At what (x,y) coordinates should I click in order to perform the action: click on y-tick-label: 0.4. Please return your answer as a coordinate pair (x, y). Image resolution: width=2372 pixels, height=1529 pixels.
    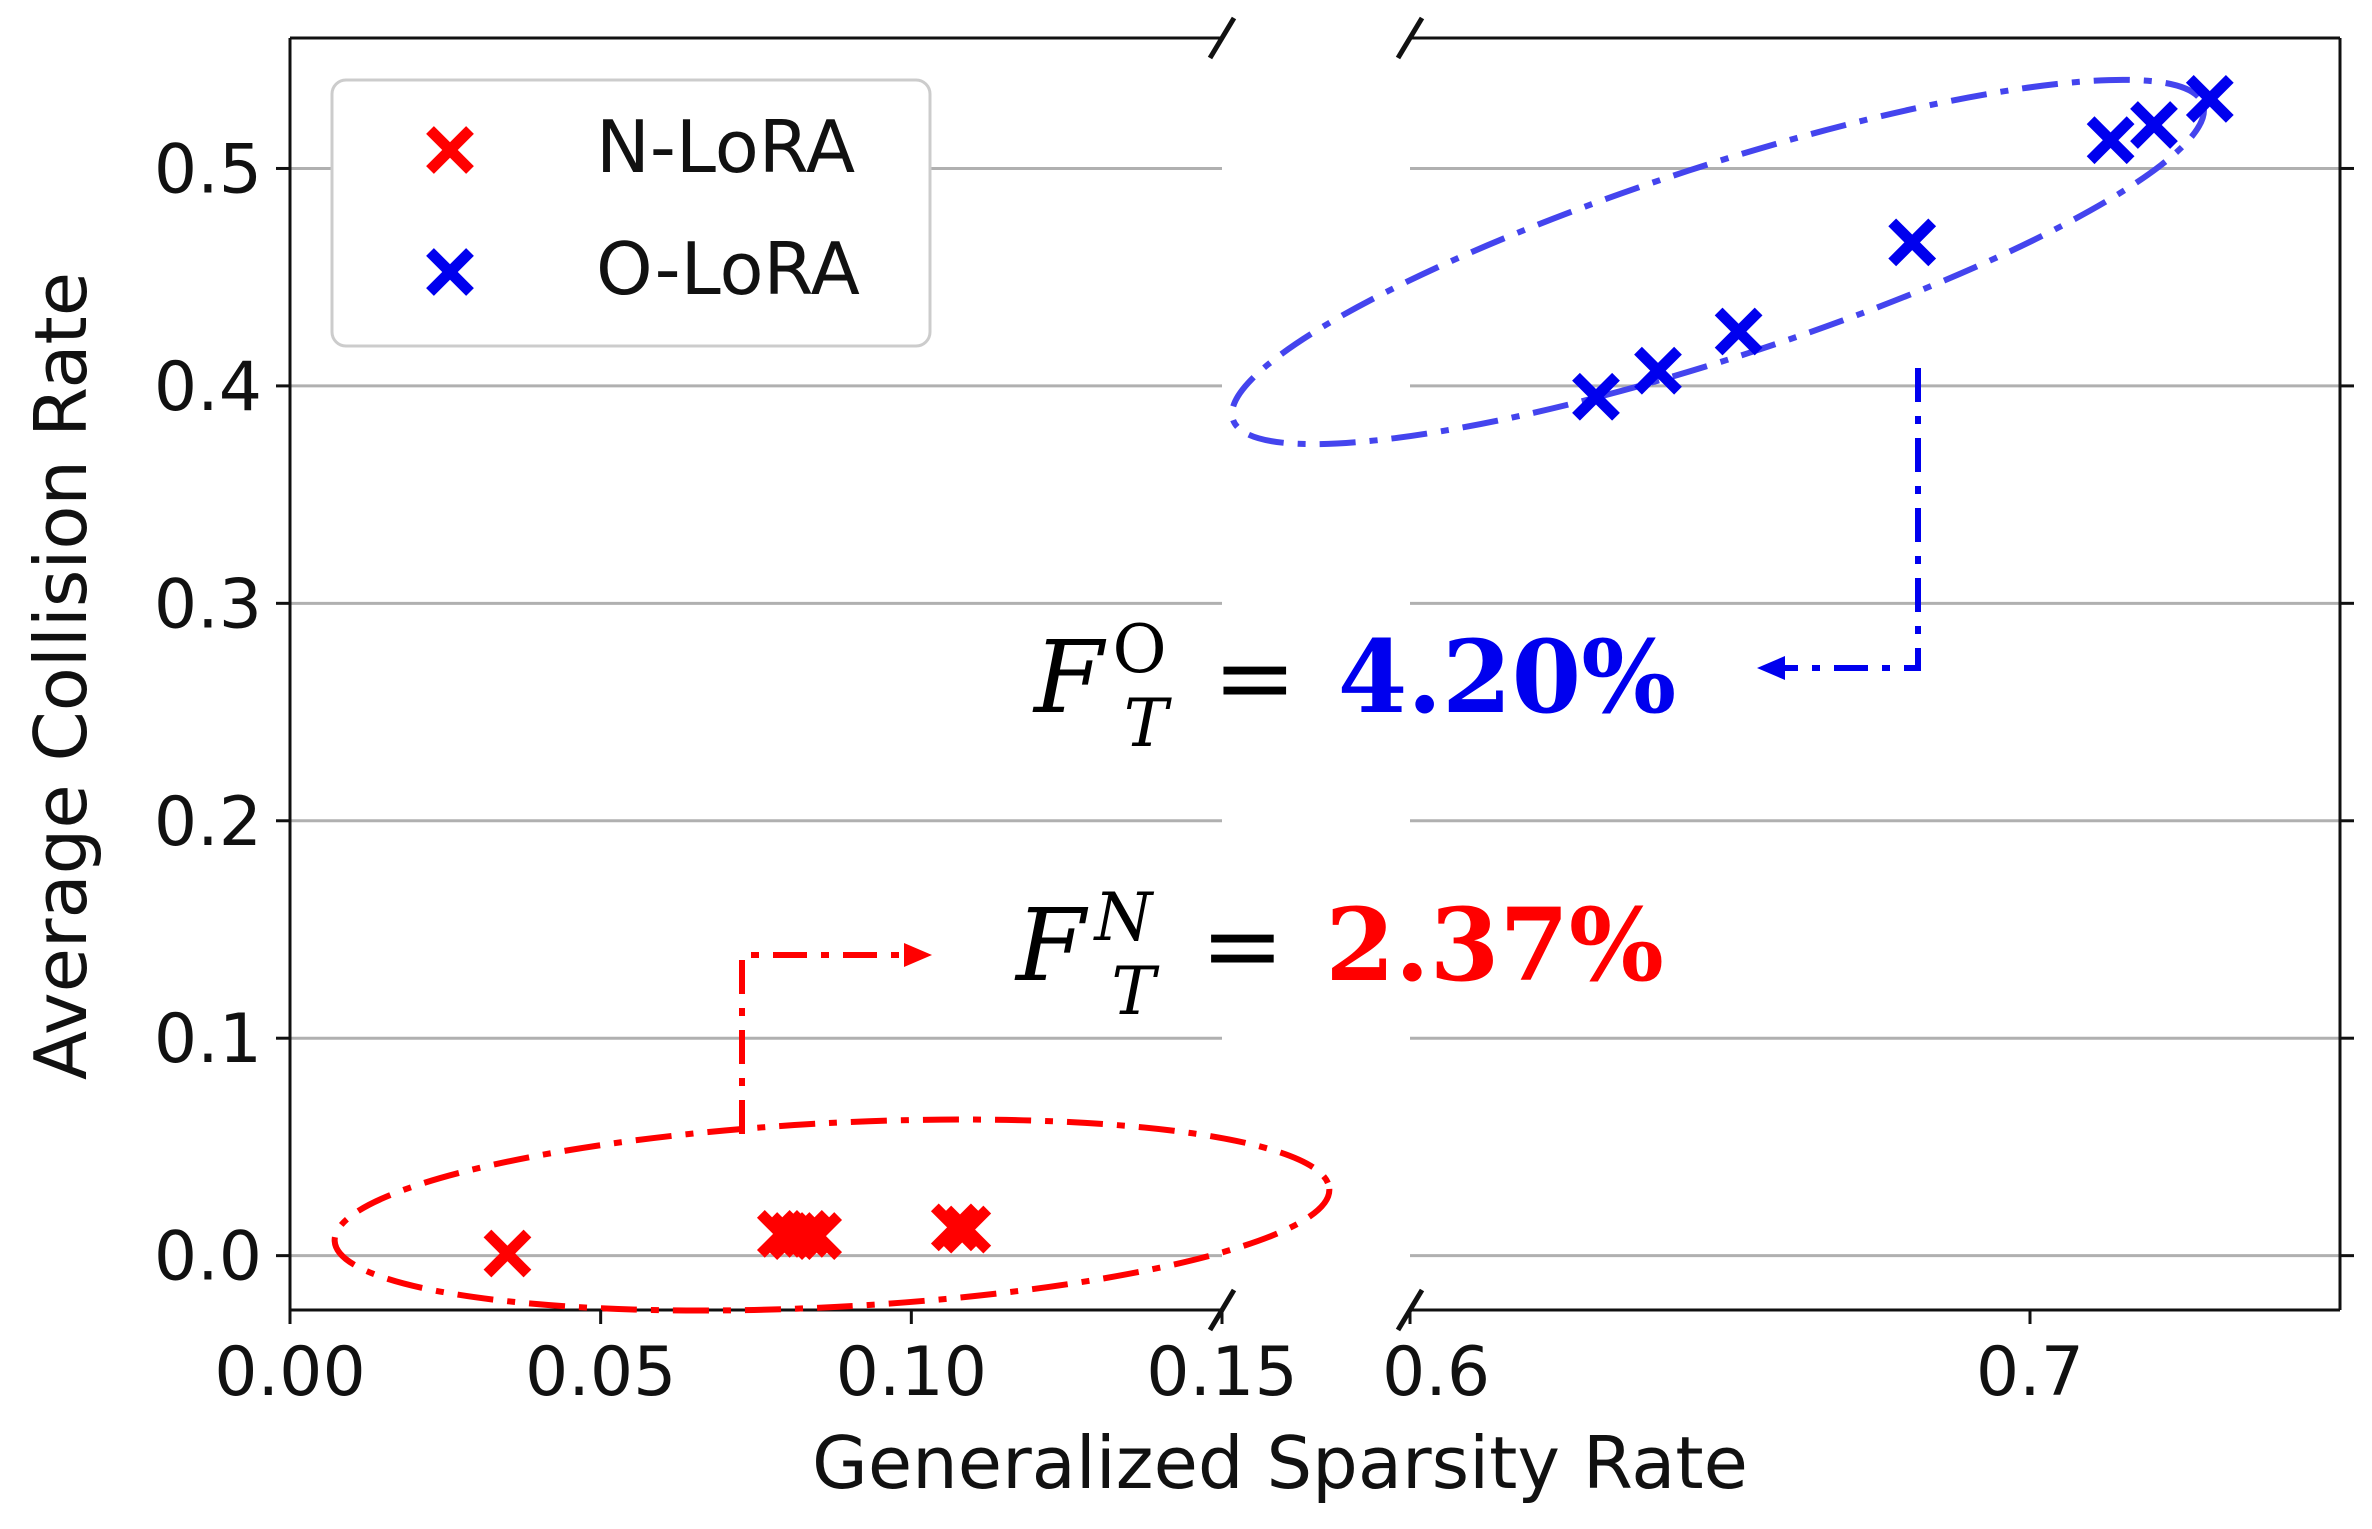
    Looking at the image, I should click on (208, 387).